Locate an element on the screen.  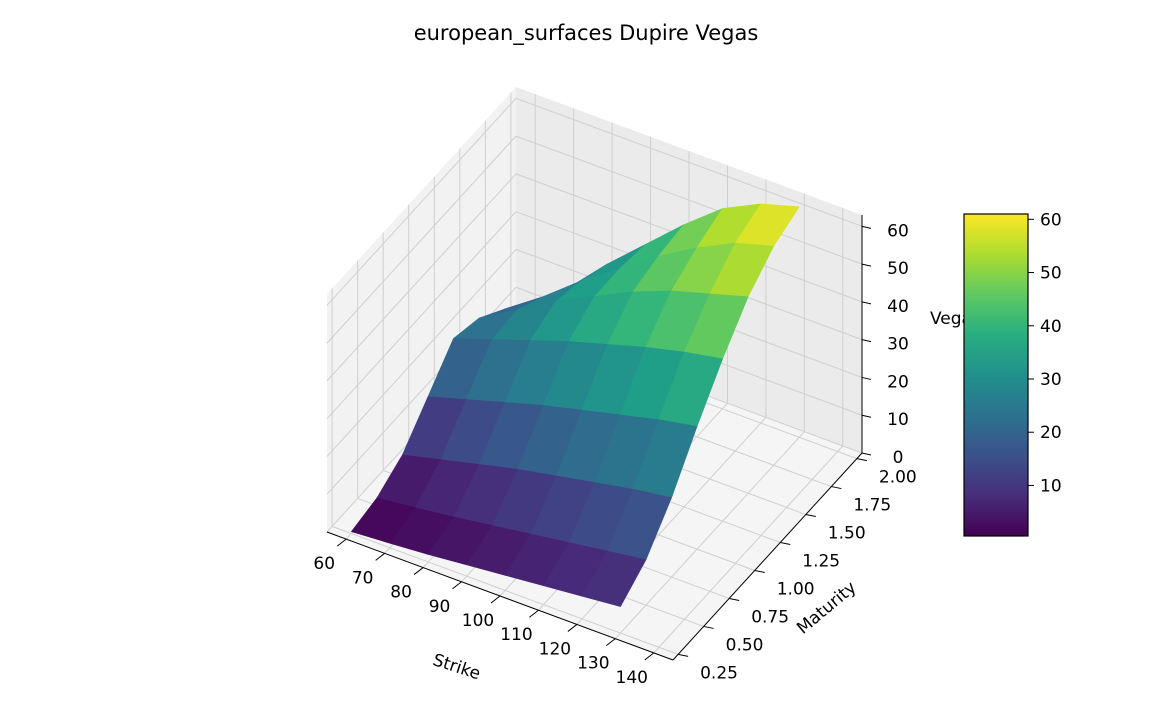
z-tick-label: 60 is located at coordinates (898, 231).